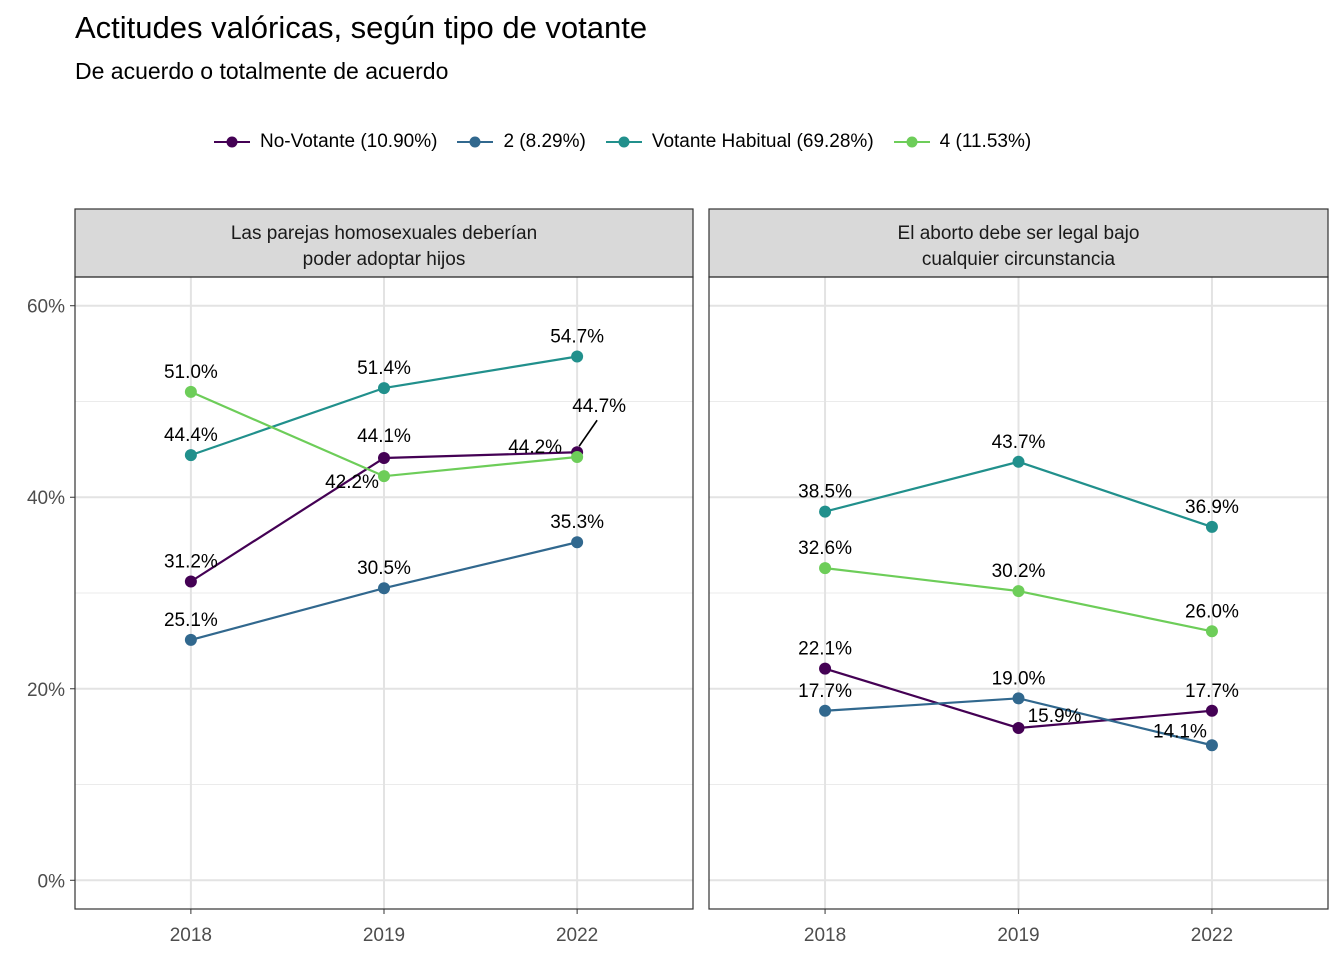 This screenshot has height=960, width=1344. I want to click on legend-item-2: 2 (8.29%), so click(520, 142).